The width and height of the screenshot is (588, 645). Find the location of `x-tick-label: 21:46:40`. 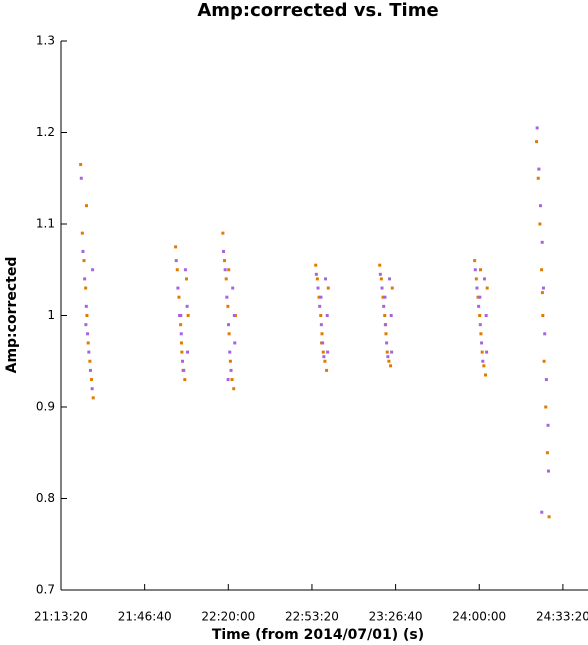

x-tick-label: 21:46:40 is located at coordinates (145, 617).